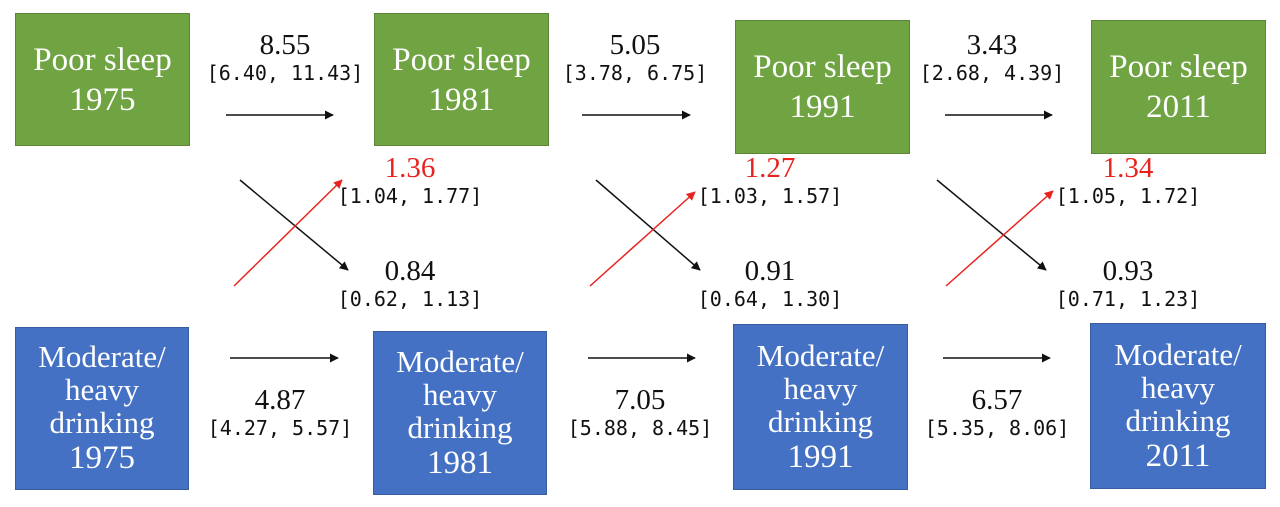 The image size is (1280, 507). I want to click on drinking-1991-box: Moderate/ heavy drinking 1991, so click(820, 407).